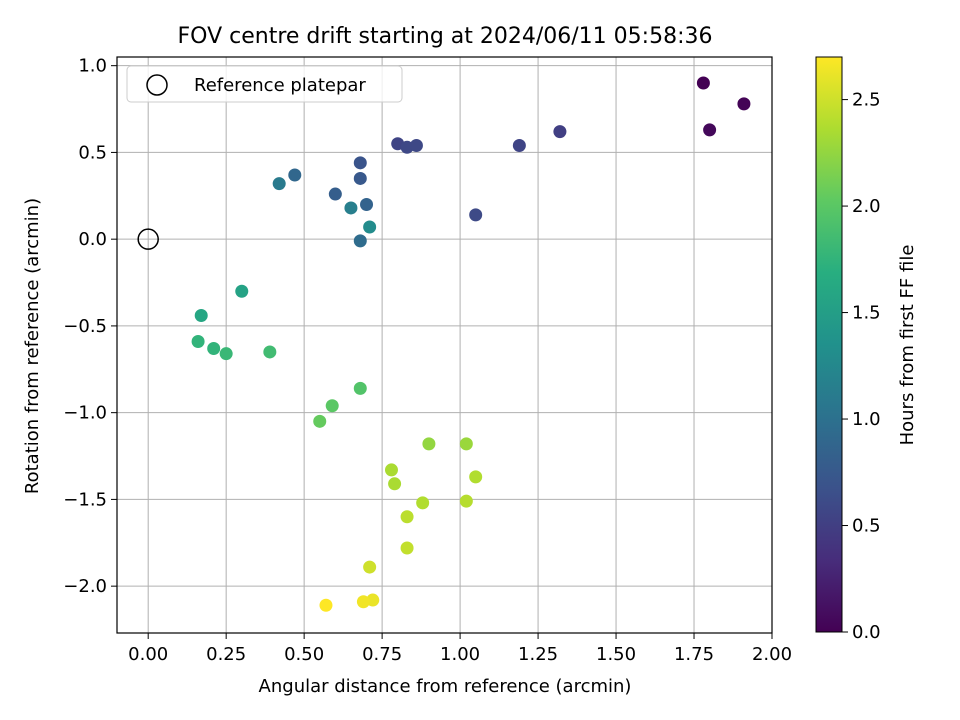  I want to click on legend-box, so click(264, 84).